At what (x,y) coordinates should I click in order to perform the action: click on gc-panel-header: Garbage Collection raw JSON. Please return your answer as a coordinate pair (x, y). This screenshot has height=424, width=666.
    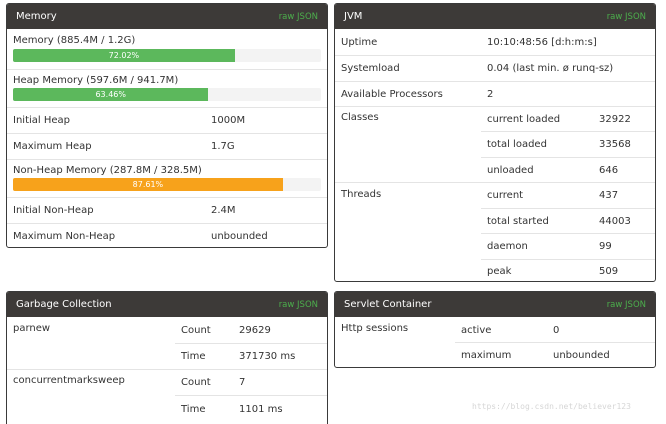
    Looking at the image, I should click on (167, 304).